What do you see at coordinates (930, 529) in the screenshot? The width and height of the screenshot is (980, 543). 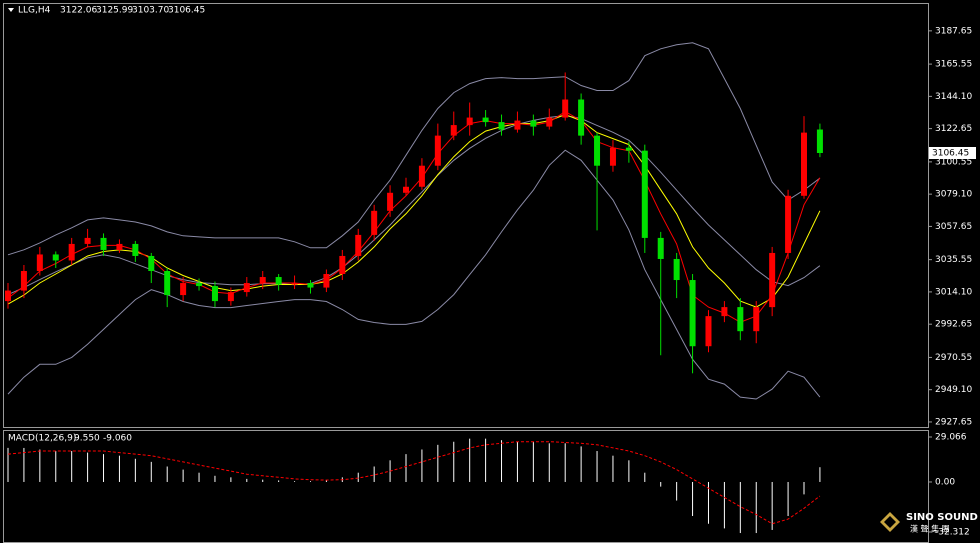 I see `logo-subtext: 漢 聲 集 團` at bounding box center [930, 529].